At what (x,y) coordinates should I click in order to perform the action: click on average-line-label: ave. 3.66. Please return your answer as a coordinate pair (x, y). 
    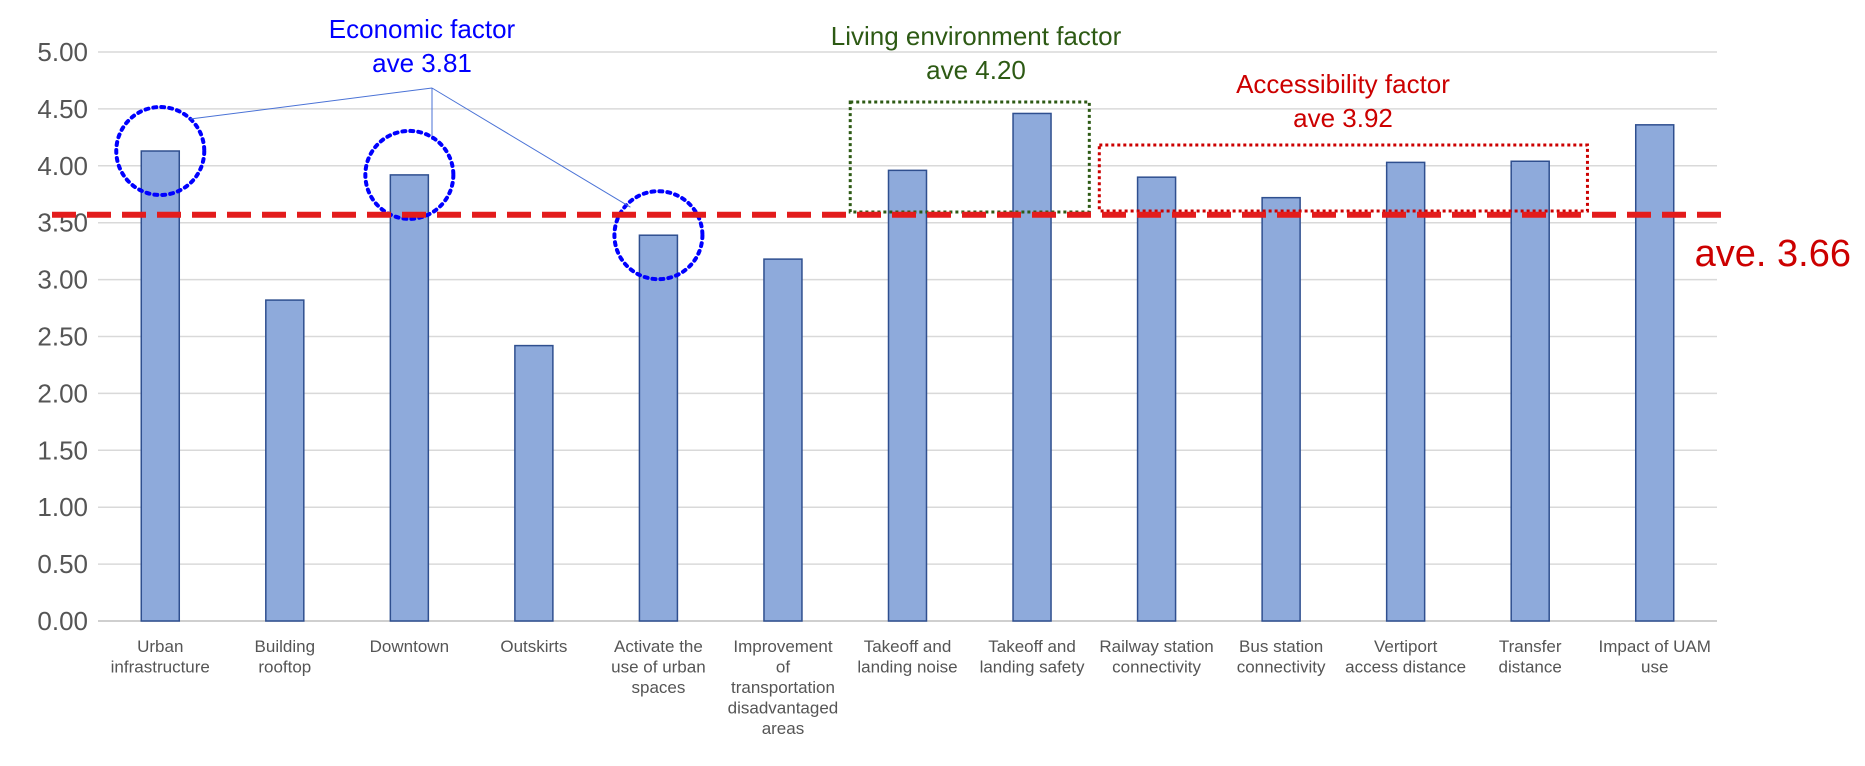
    Looking at the image, I should click on (1773, 254).